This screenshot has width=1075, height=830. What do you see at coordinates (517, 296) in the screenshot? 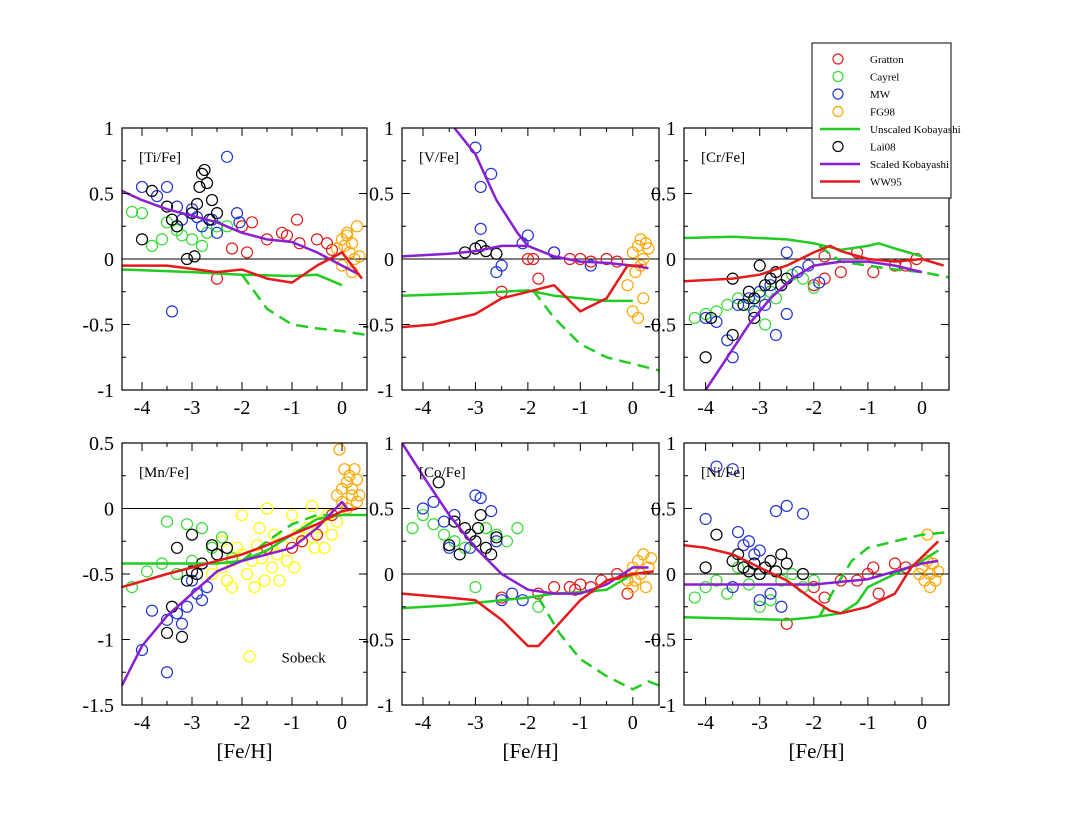
I see `line-unscaled-kobayashi` at bounding box center [517, 296].